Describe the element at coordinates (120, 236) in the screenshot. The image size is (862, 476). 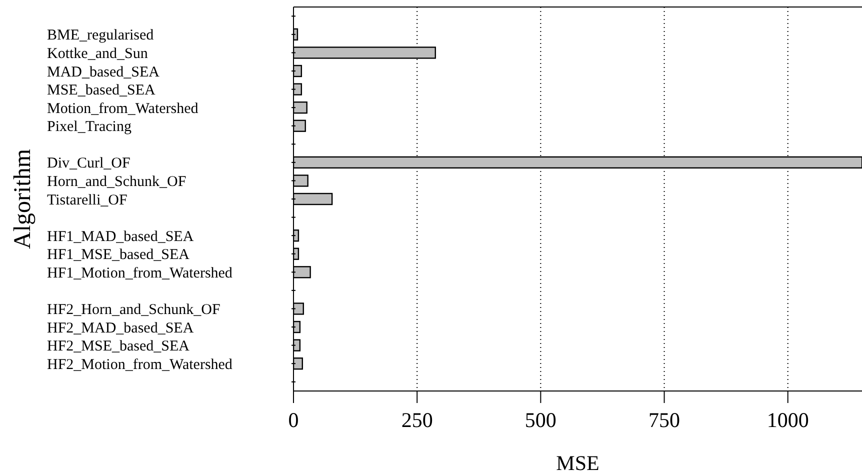
I see `y-tick-label: HF1_MAD_based_SEA` at that location.